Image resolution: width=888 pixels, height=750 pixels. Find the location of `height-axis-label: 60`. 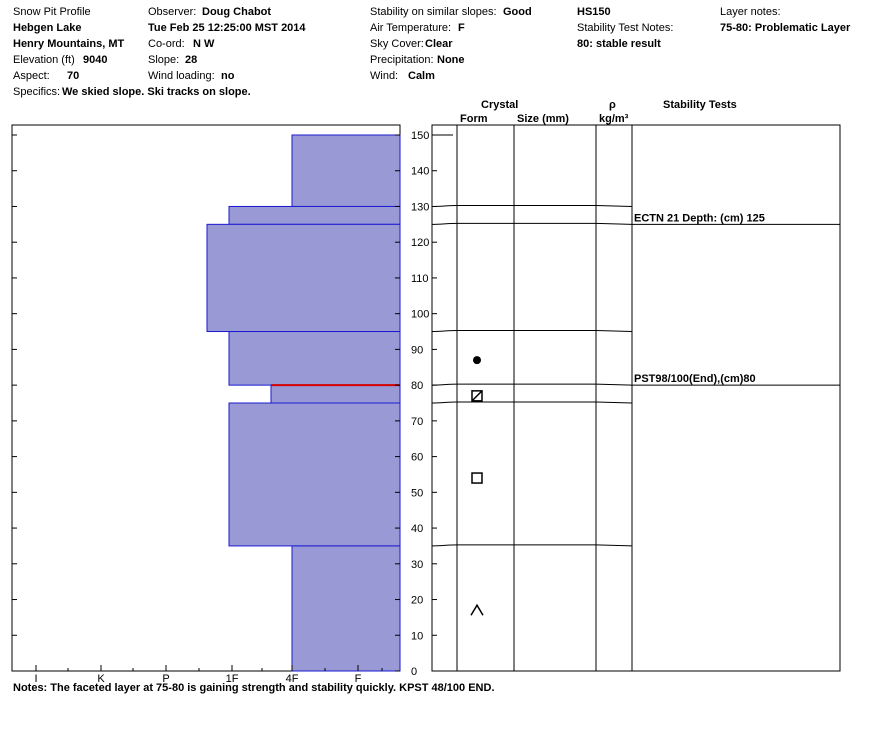

height-axis-label: 60 is located at coordinates (417, 458).